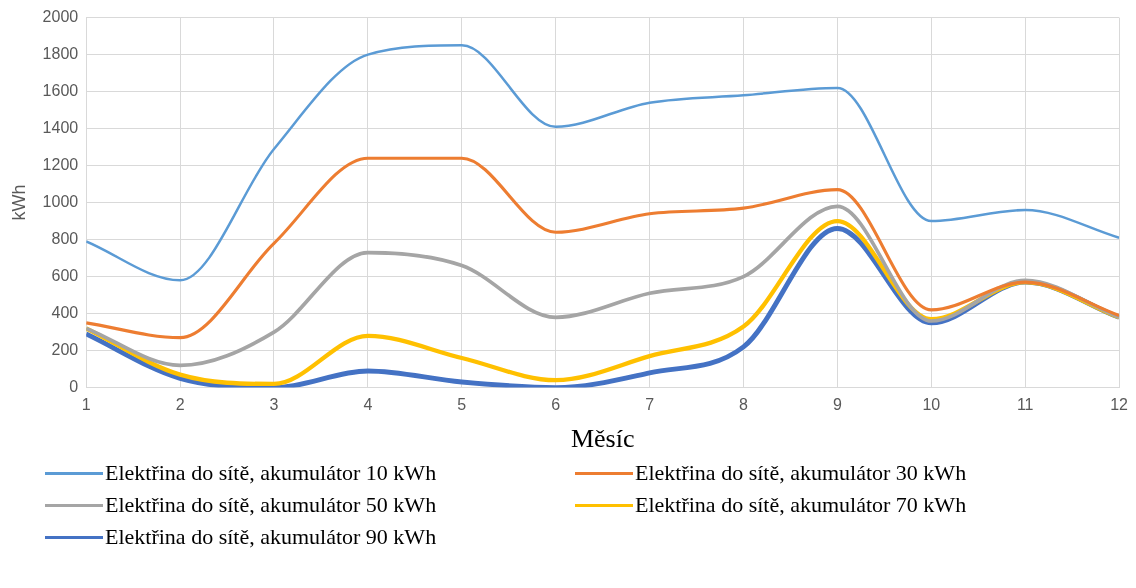 The width and height of the screenshot is (1136, 588). Describe the element at coordinates (271, 473) in the screenshot. I see `legend-label: Elektřina do sítě, akumulátor 10 kWh` at that location.